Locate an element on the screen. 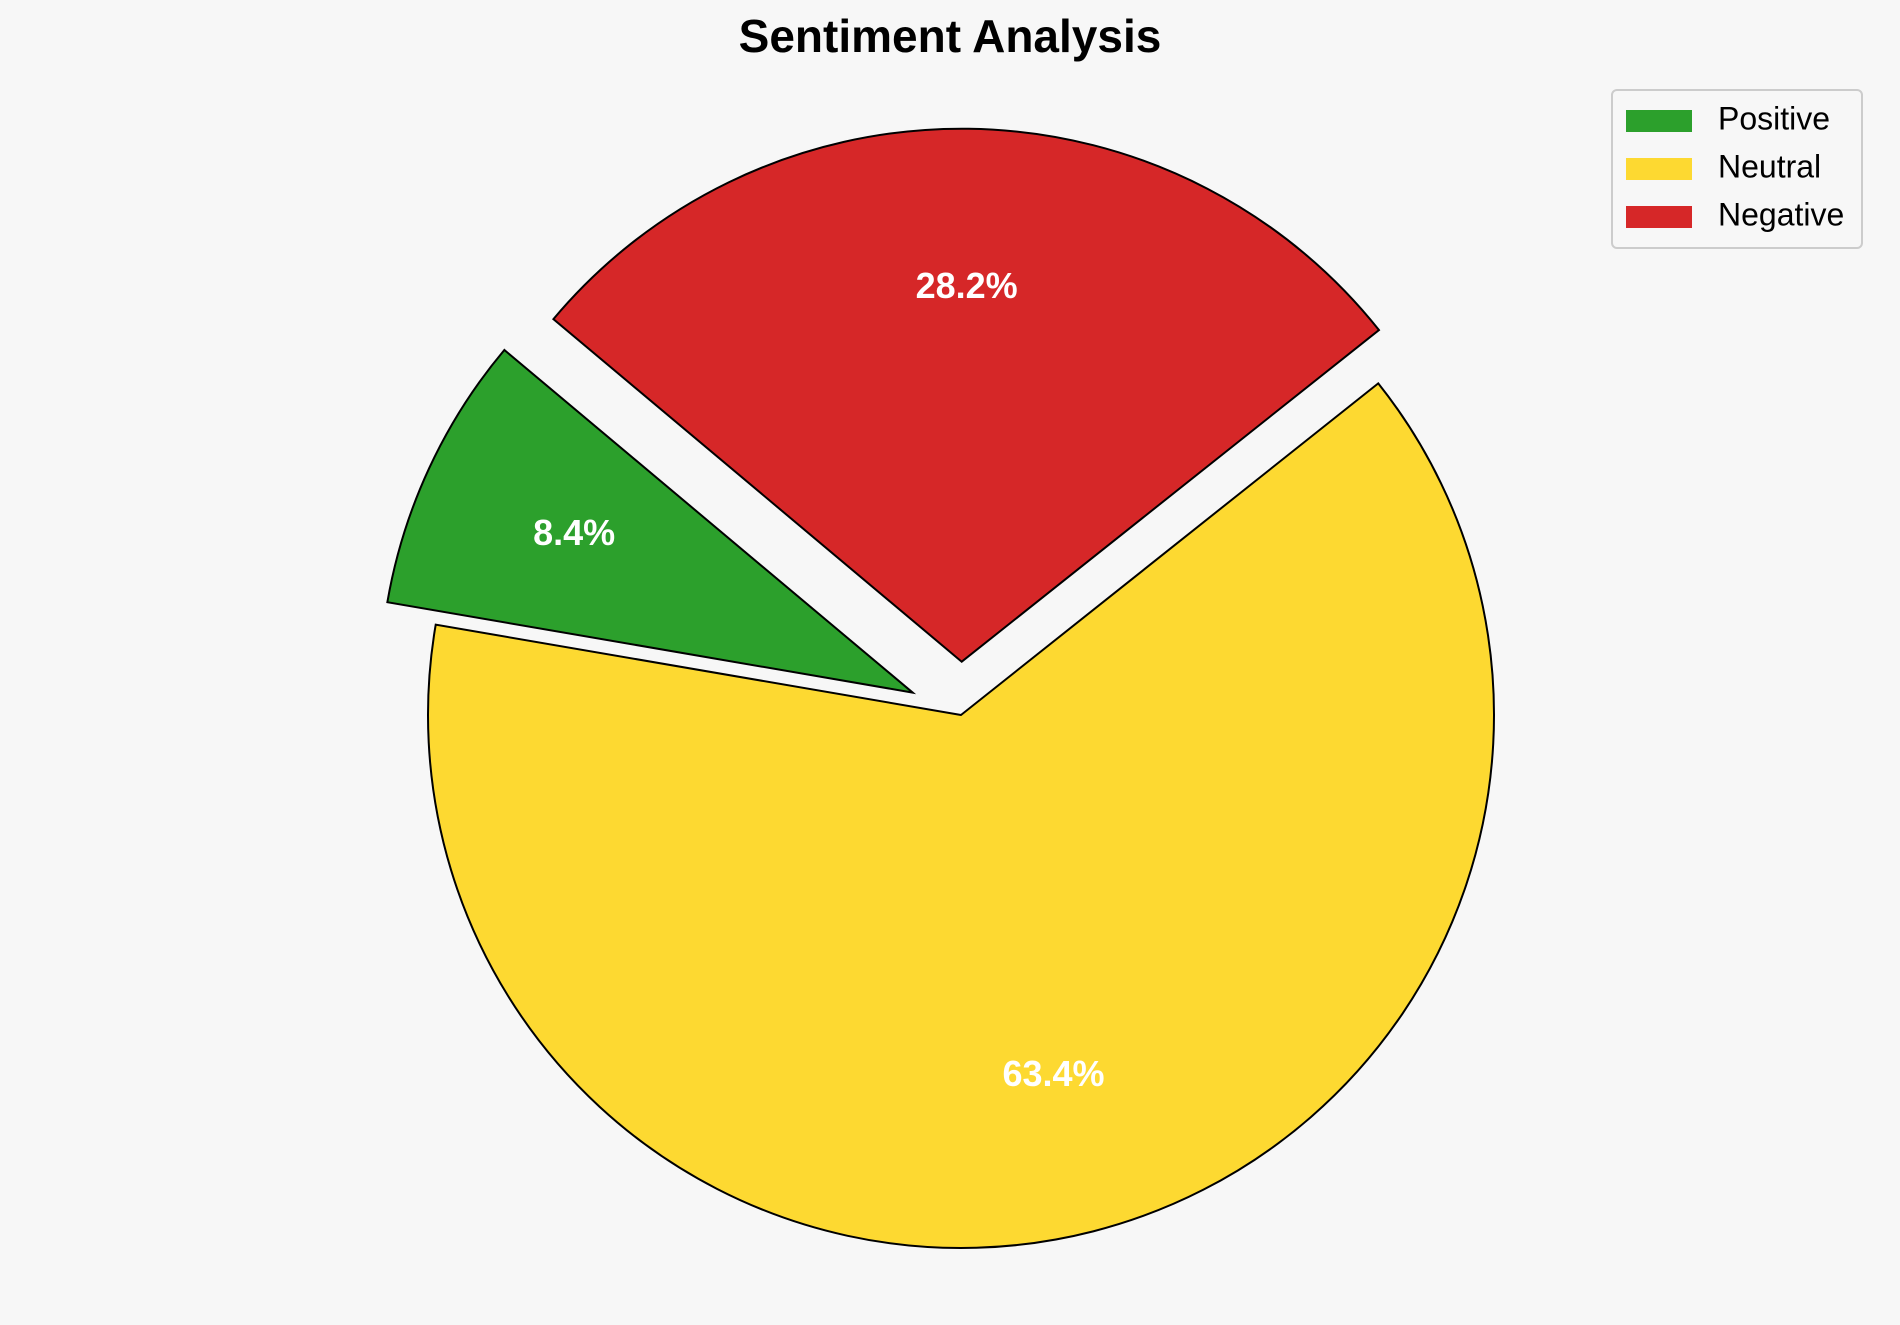 This screenshot has height=1325, width=1900. slice-label: 28.2% is located at coordinates (967, 285).